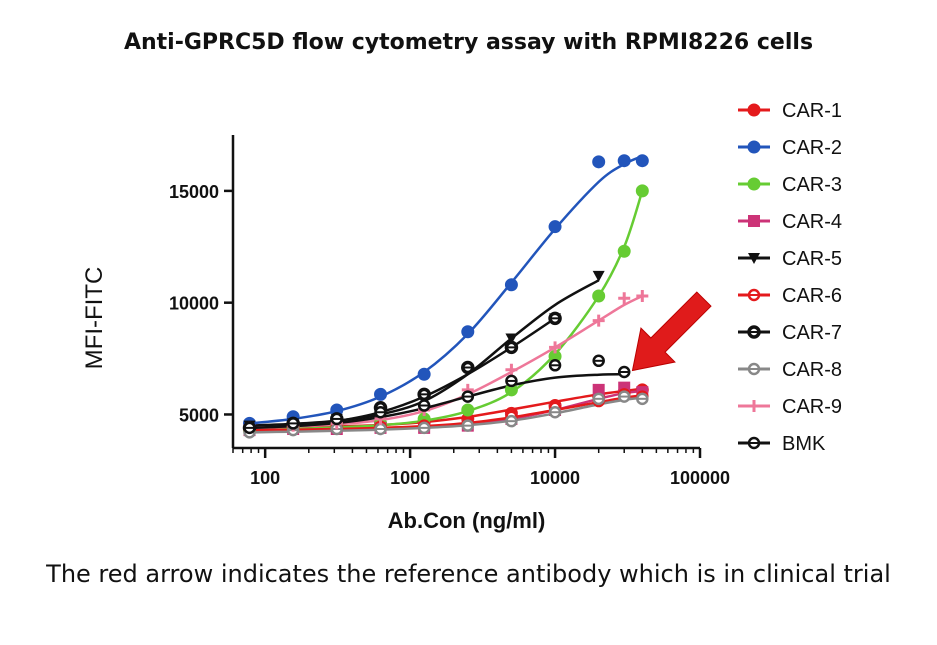 This screenshot has width=937, height=645. Describe the element at coordinates (812, 111) in the screenshot. I see `legend-label-car-1: CAR-1` at that location.